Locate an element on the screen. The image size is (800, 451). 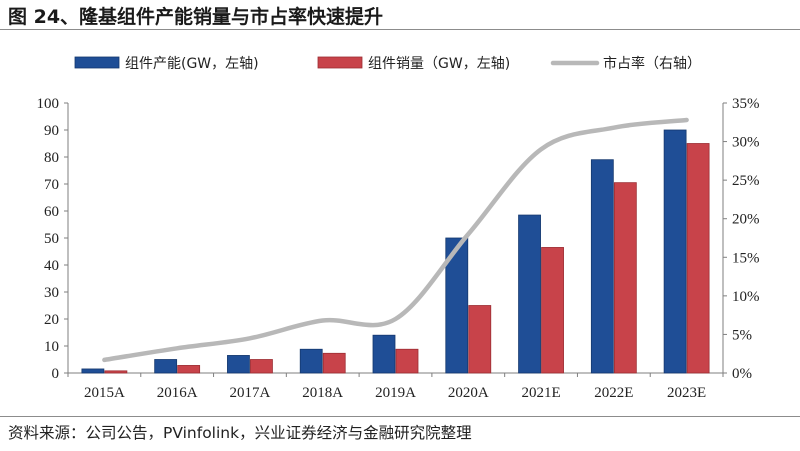
x-tick-label: 2022E is located at coordinates (613, 393).